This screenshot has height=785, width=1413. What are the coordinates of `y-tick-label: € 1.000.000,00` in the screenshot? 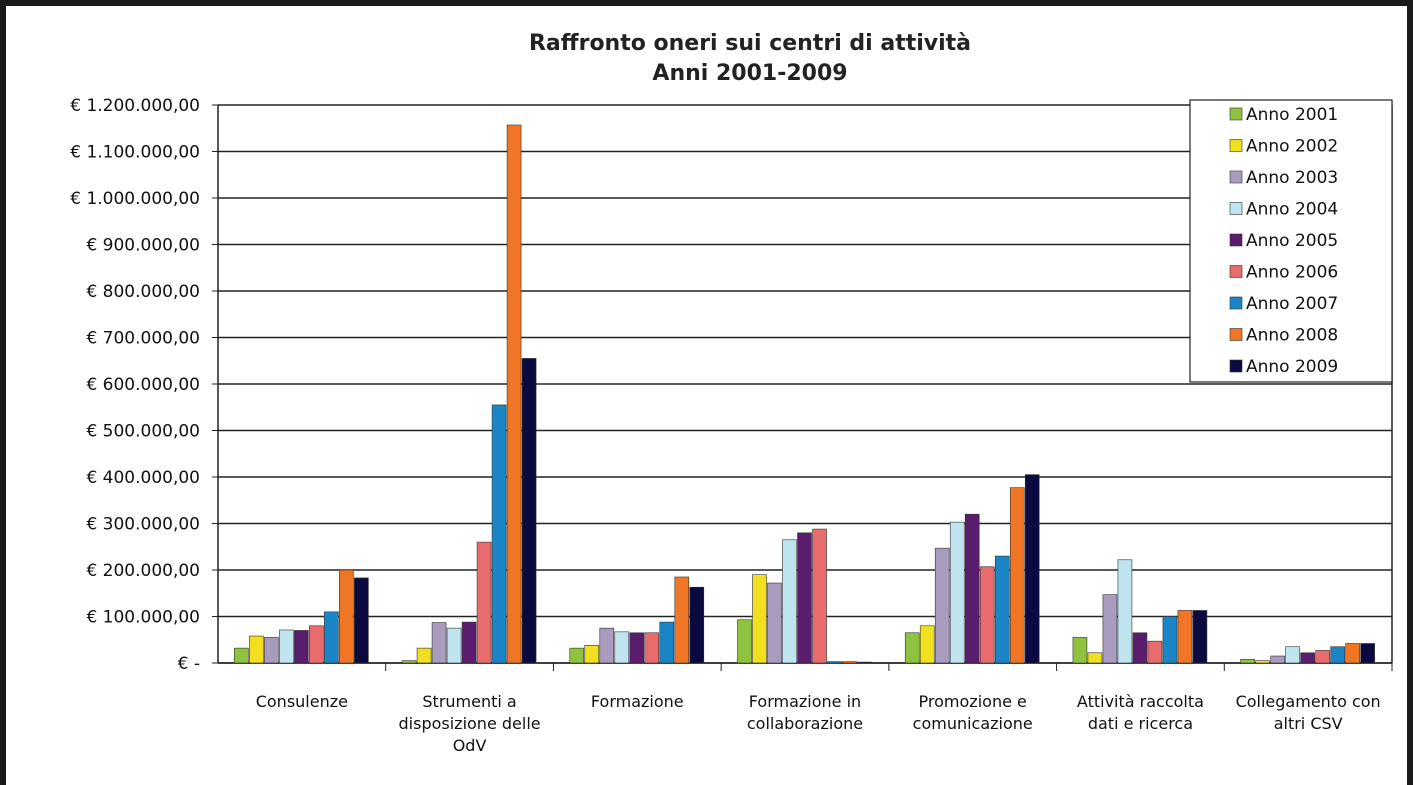 It's located at (135, 199).